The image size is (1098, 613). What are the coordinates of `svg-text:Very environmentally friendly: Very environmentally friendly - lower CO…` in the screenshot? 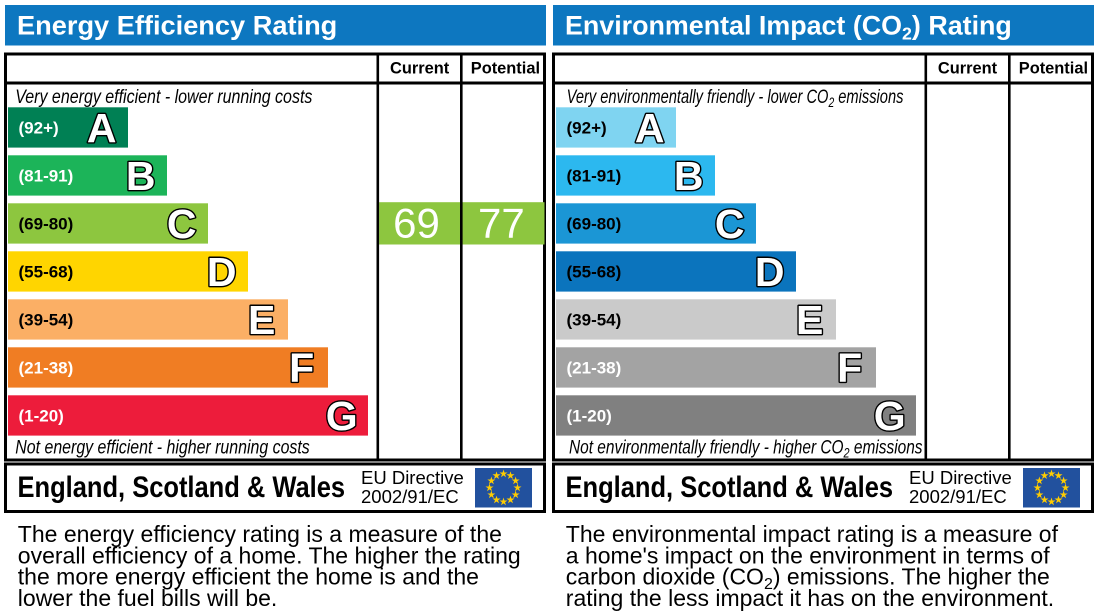 It's located at (735, 98).